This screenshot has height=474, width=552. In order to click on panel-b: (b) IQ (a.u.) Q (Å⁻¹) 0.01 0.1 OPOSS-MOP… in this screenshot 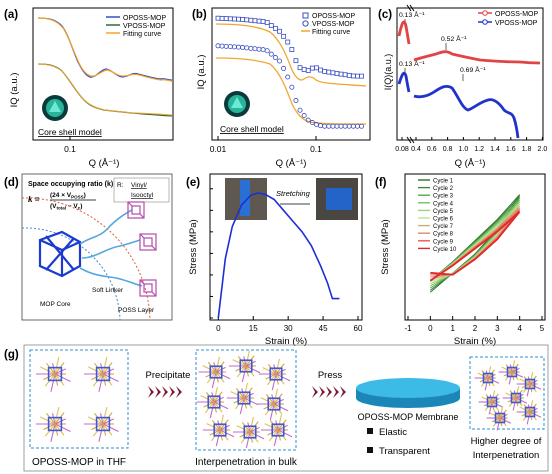, I will do `click(281, 88)`.